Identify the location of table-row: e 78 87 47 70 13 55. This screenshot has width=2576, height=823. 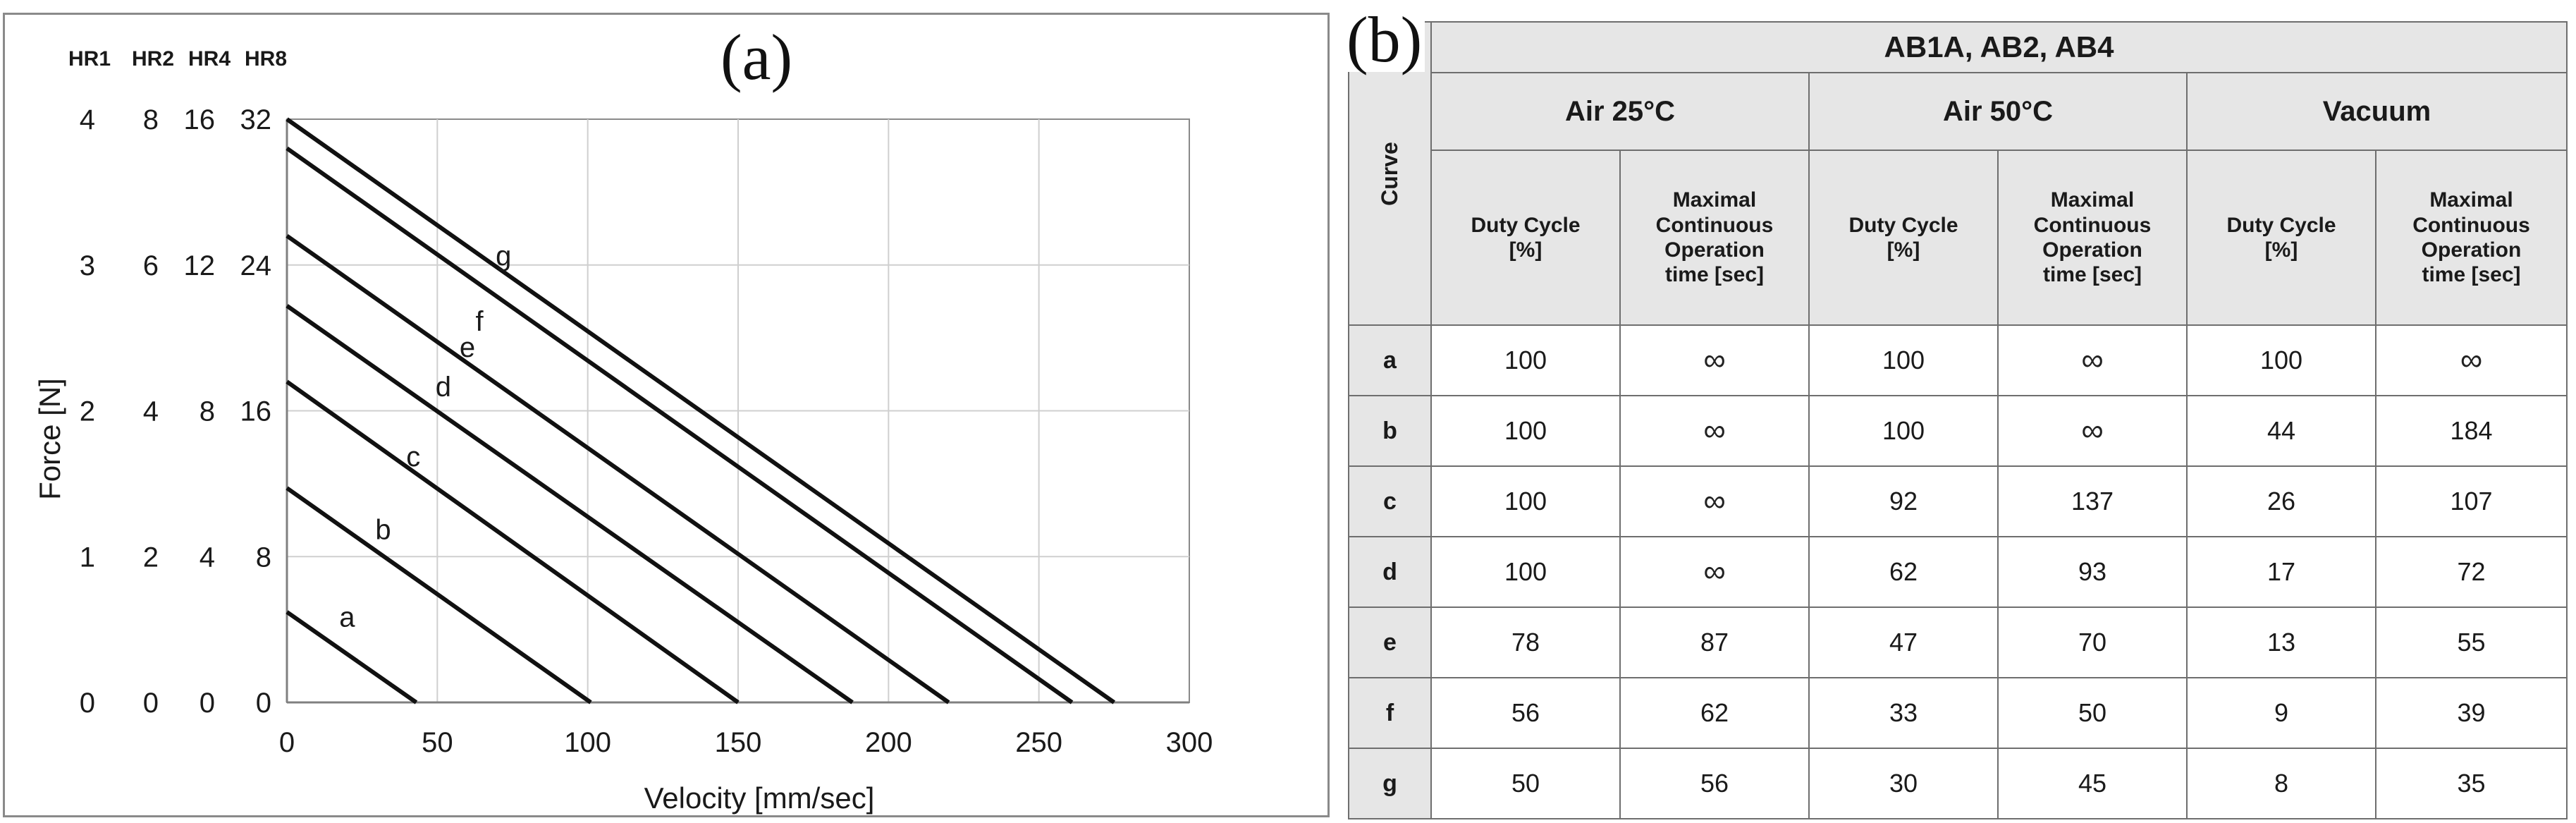
(1958, 642).